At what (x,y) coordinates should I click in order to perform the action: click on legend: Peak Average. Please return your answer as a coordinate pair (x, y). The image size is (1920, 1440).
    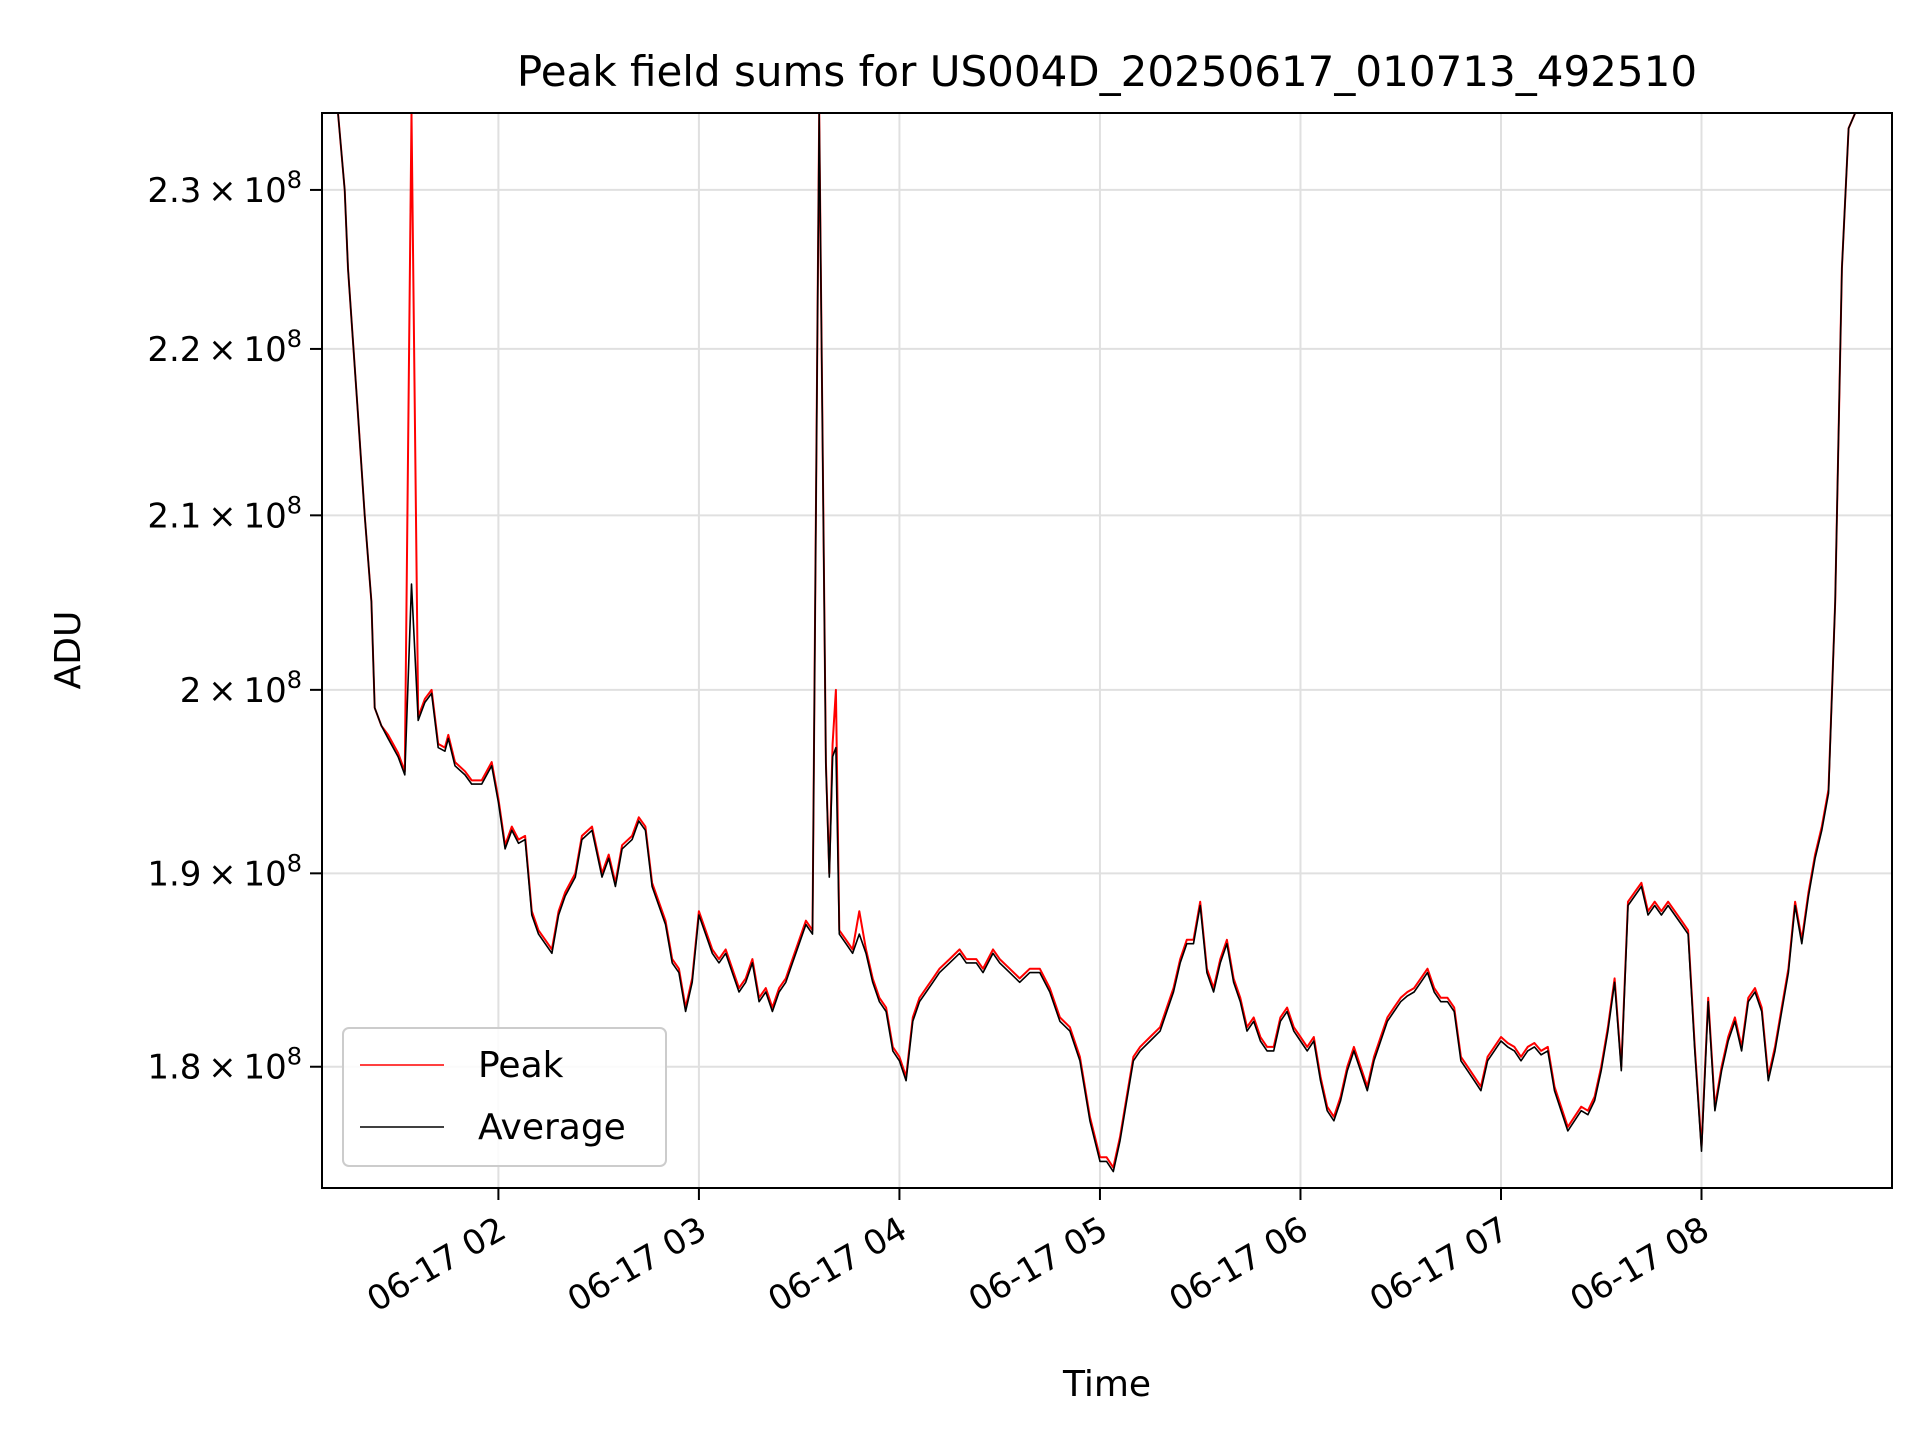
    Looking at the image, I should click on (504, 1097).